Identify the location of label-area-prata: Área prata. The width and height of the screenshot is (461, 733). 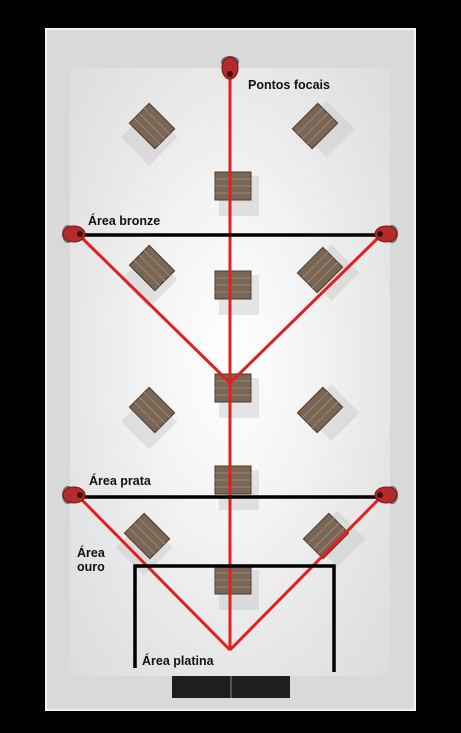
(120, 481).